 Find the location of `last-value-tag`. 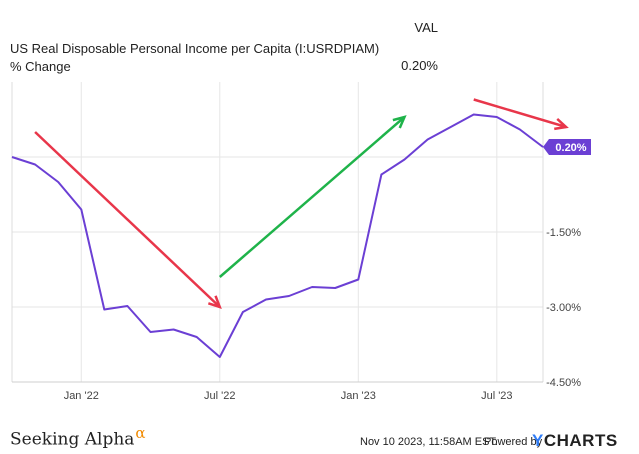

last-value-tag is located at coordinates (567, 147).